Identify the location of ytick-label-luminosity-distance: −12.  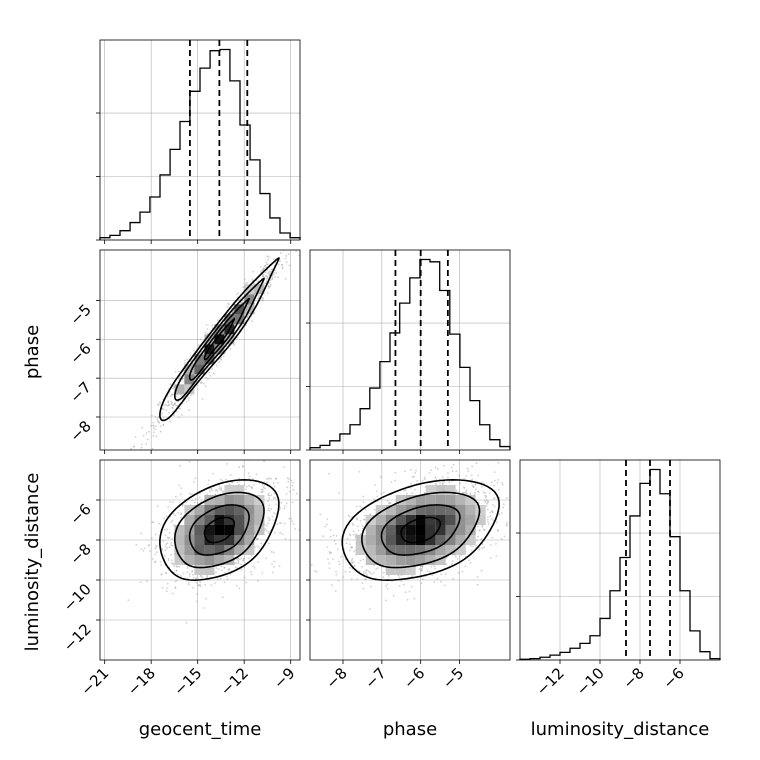
(77, 637).